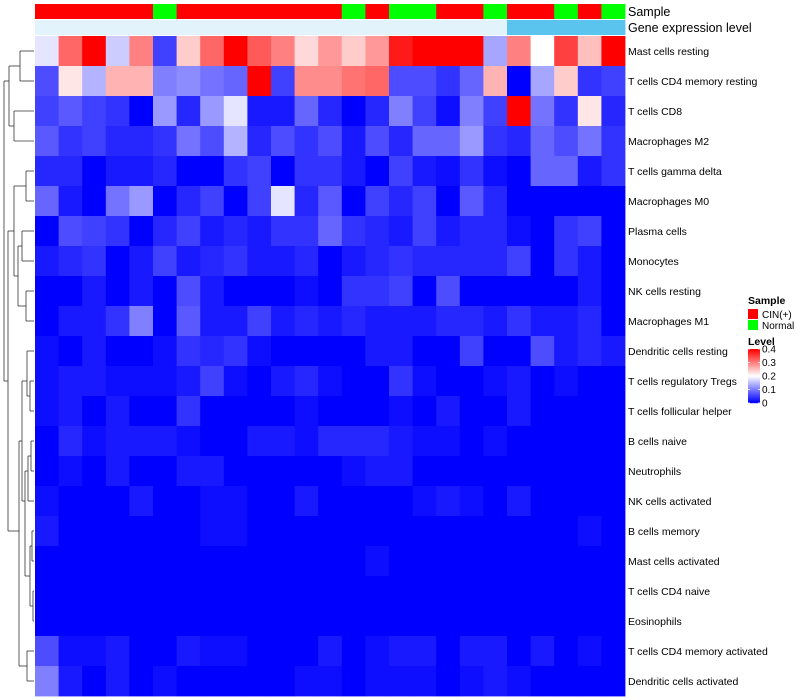  What do you see at coordinates (669, 592) in the screenshot?
I see `row-label: T cells CD4 naive` at bounding box center [669, 592].